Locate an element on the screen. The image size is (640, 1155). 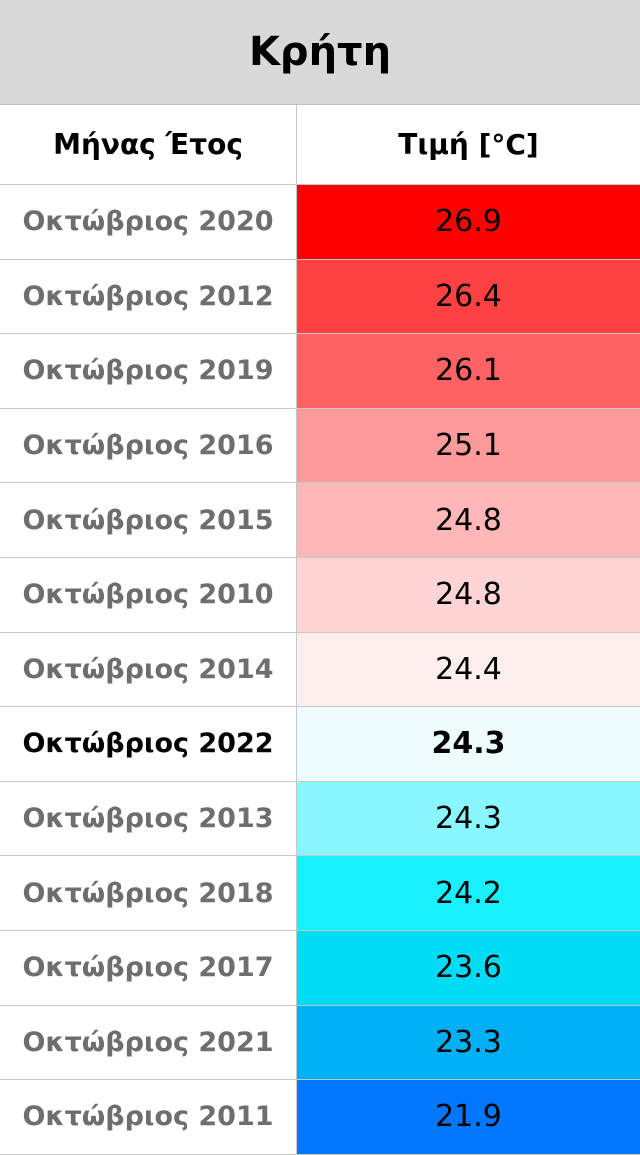
table-row: Οκτώβριος 2013 24.3 is located at coordinates (320, 819).